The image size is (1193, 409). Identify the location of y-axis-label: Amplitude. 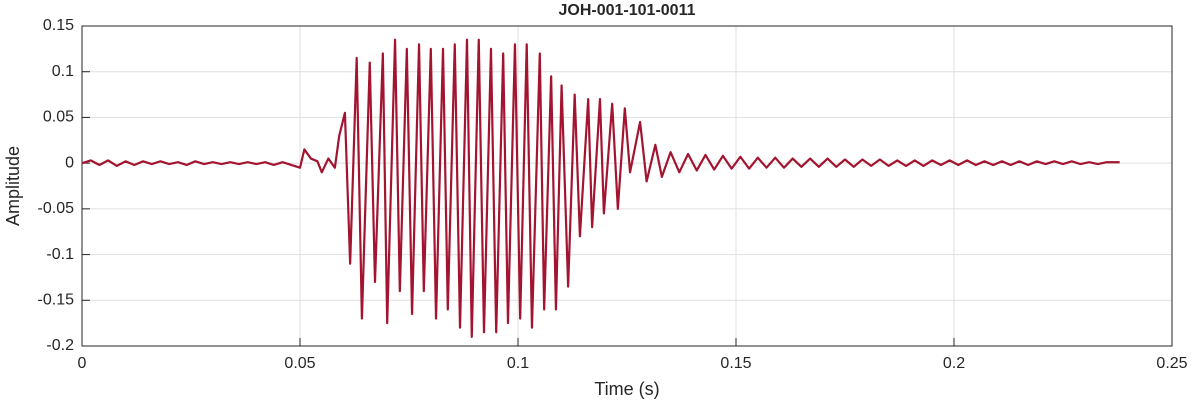
(13, 186).